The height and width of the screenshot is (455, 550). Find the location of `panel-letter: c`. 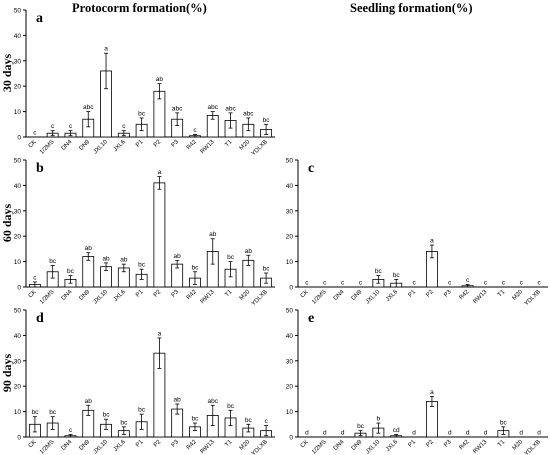

panel-letter: c is located at coordinates (311, 168).